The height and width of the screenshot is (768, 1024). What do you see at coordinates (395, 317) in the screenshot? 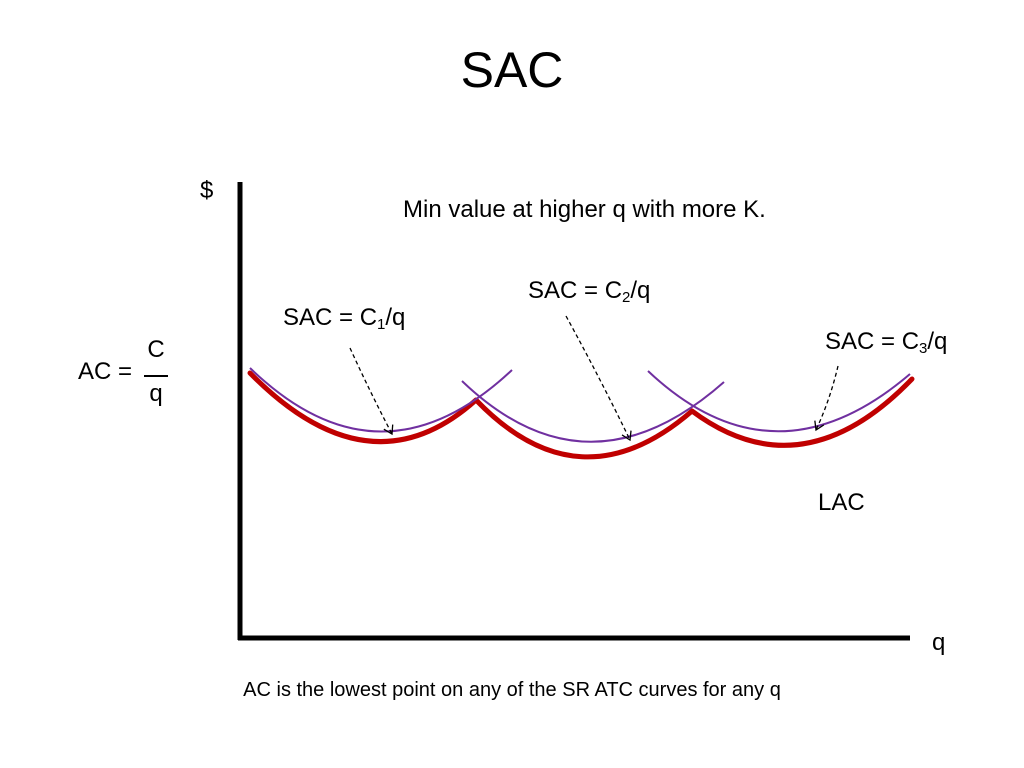
I see `sac1-label-suffix: /q` at bounding box center [395, 317].